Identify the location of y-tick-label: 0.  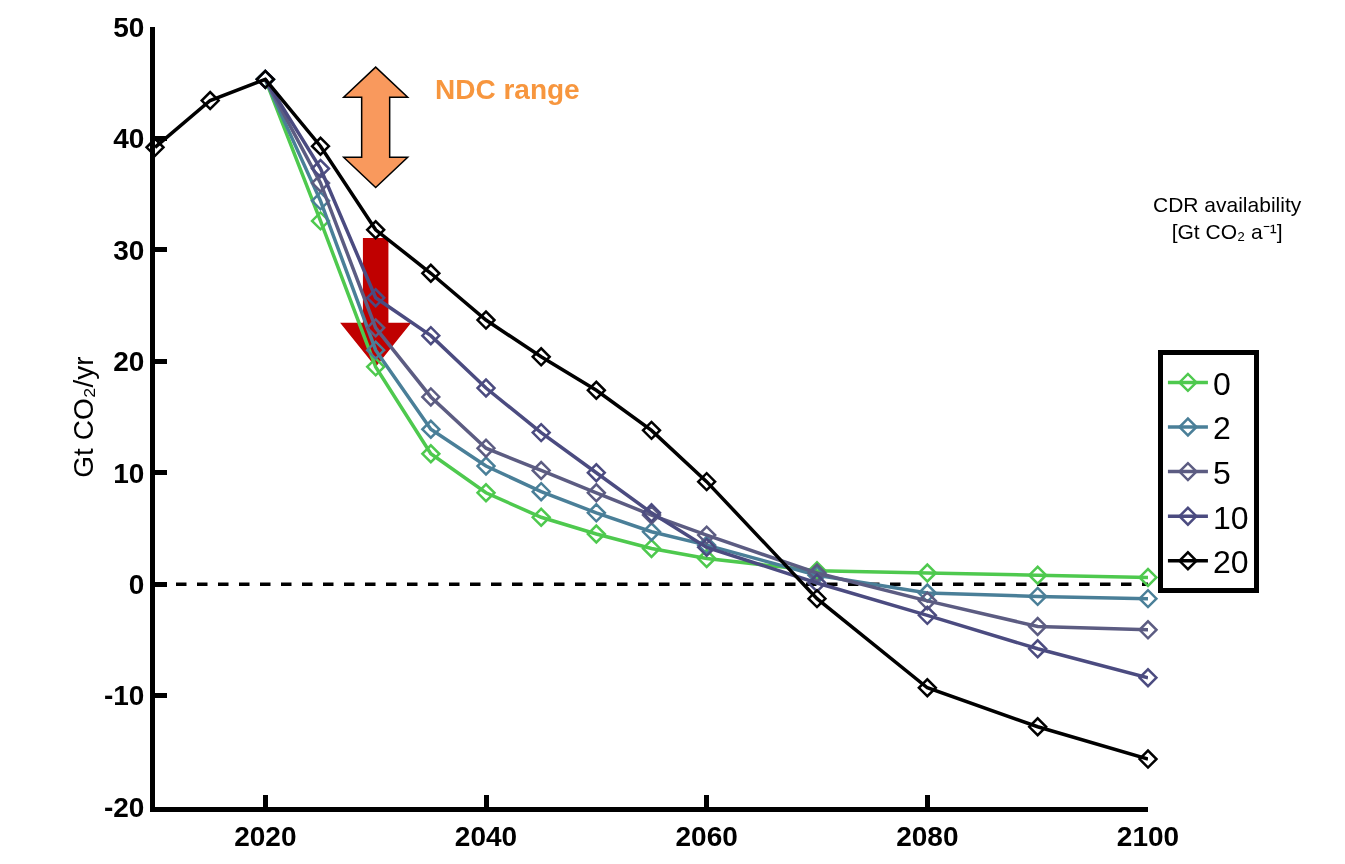
(136, 584).